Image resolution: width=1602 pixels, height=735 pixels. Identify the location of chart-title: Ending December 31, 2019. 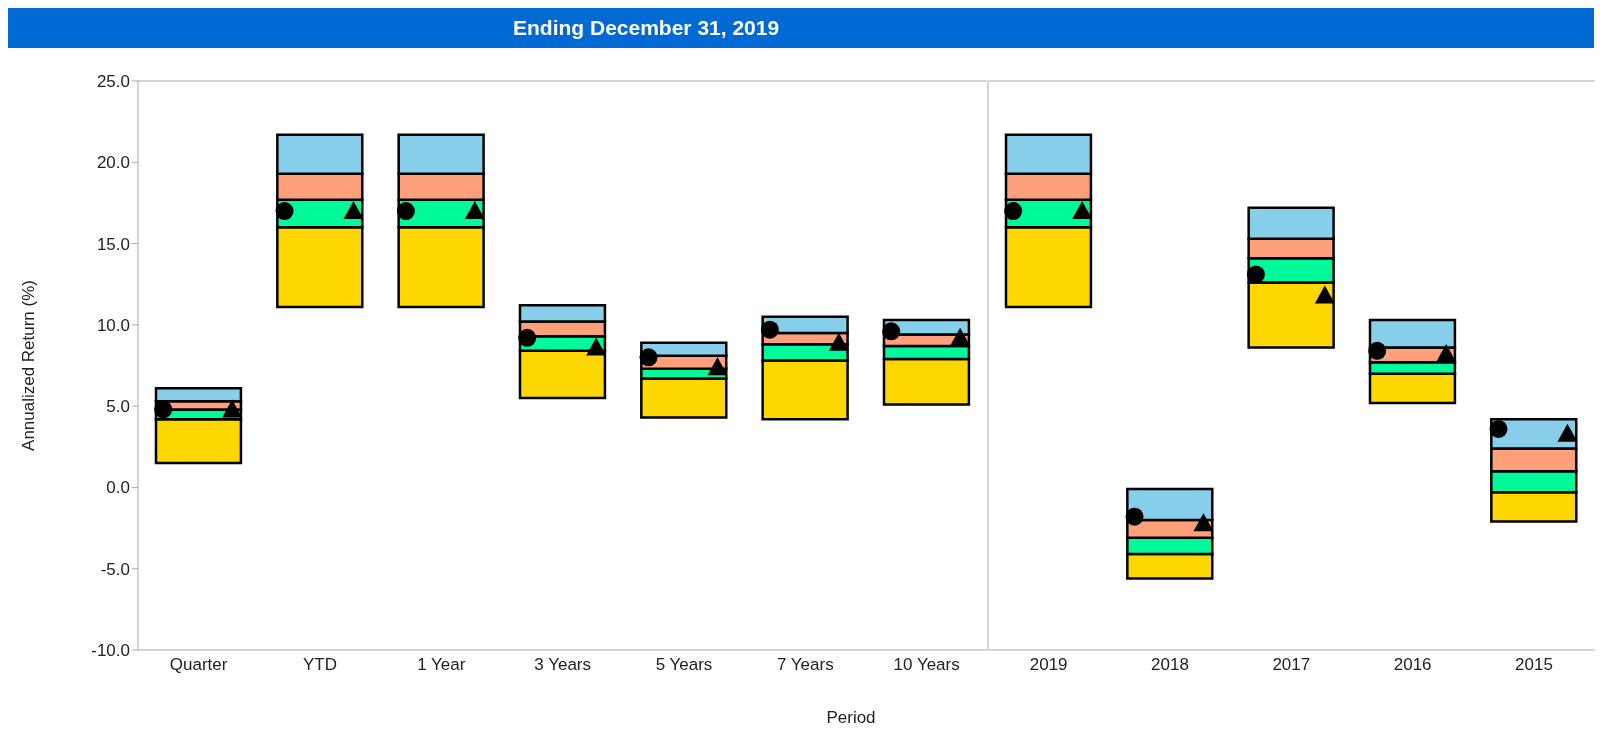
(801, 28).